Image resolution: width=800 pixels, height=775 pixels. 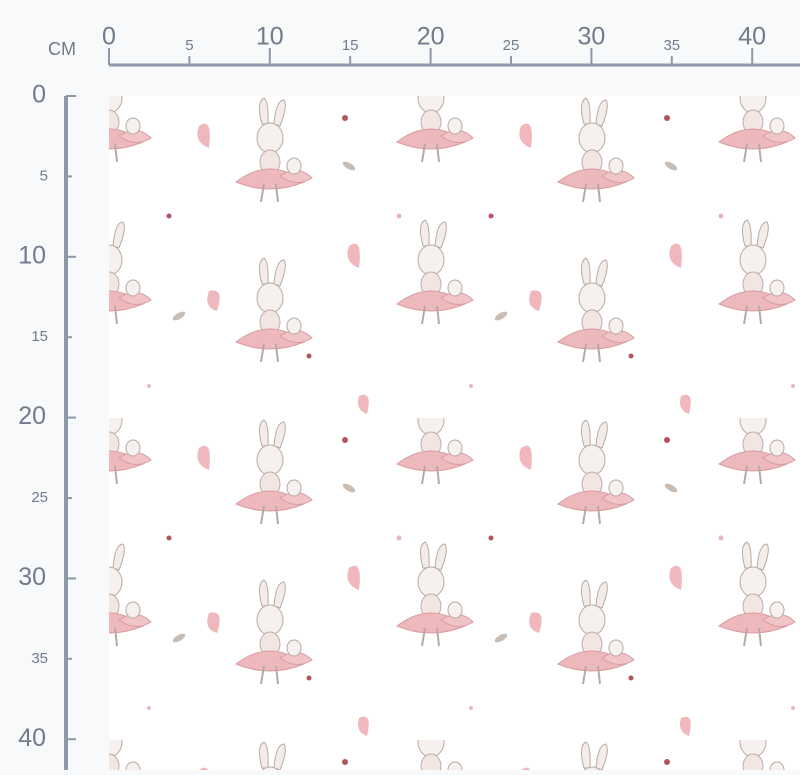 What do you see at coordinates (32, 416) in the screenshot?
I see `y-tick-label: 20` at bounding box center [32, 416].